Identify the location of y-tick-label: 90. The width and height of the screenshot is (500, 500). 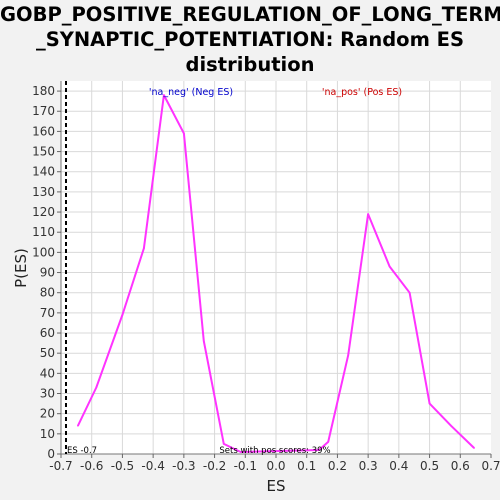
(47, 273).